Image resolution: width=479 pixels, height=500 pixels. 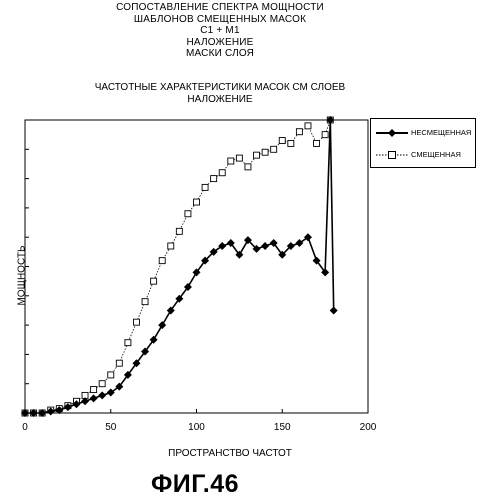 I want to click on x-tick-label: 100, so click(x=196, y=427).